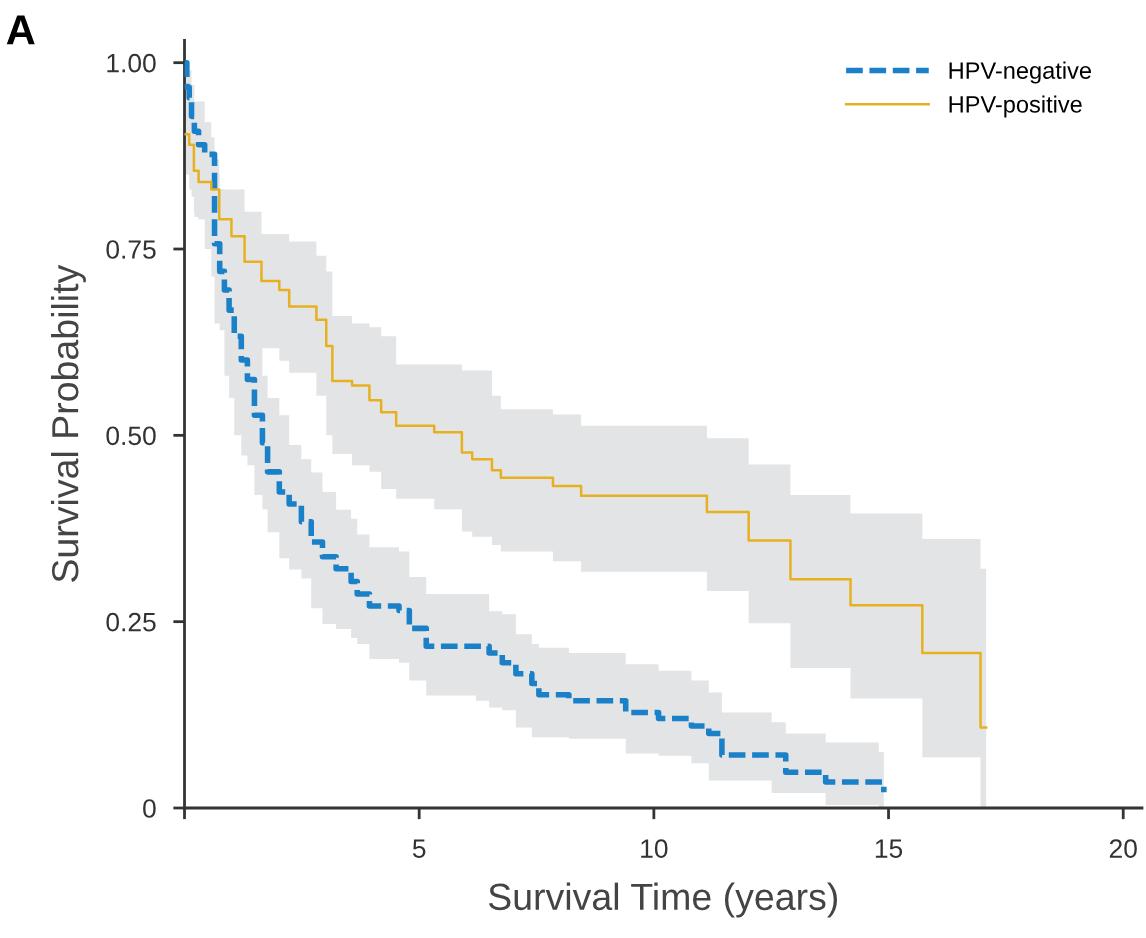  Describe the element at coordinates (68, 423) in the screenshot. I see `y-axis-title: Survival Probability` at that location.